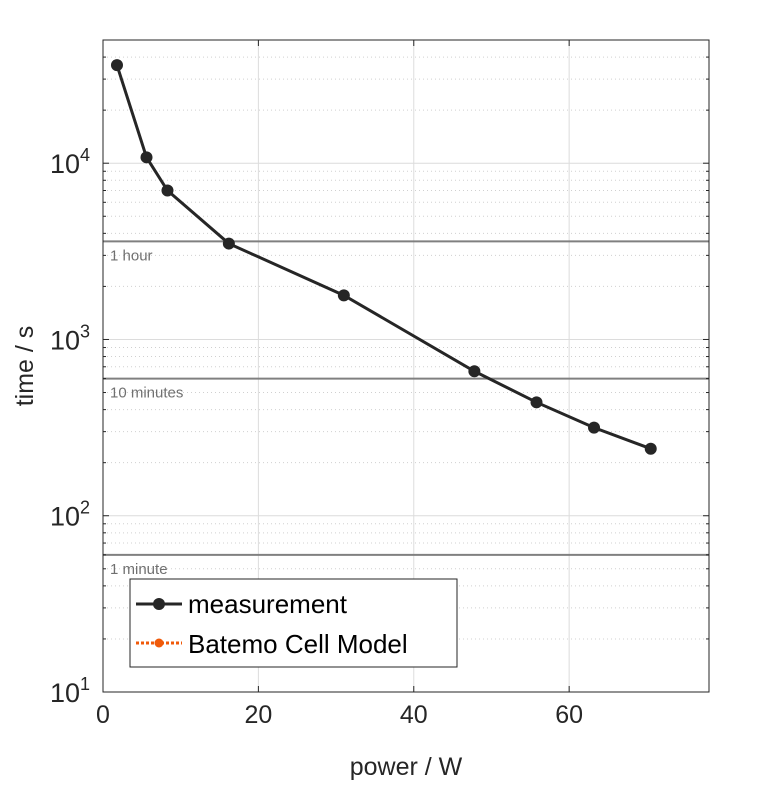  What do you see at coordinates (70, 515) in the screenshot?
I see `y-tick-label: 10²` at bounding box center [70, 515].